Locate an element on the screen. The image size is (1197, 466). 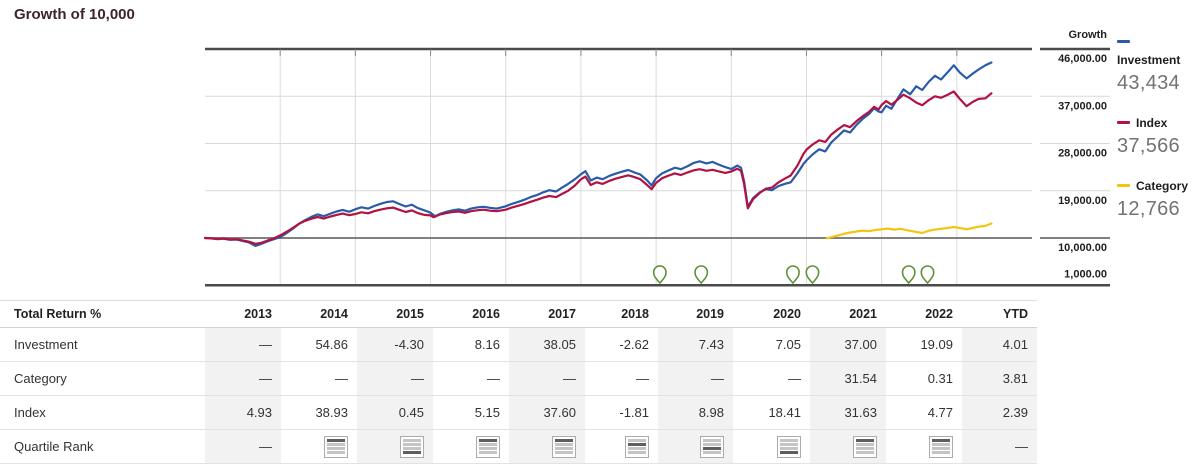
table-cell: 37.60 is located at coordinates (547, 412).